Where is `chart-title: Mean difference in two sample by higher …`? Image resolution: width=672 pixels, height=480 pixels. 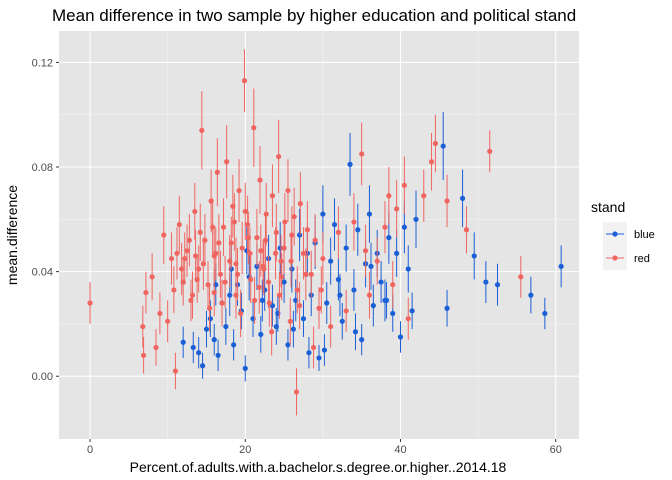 chart-title: Mean difference in two sample by higher … is located at coordinates (314, 15).